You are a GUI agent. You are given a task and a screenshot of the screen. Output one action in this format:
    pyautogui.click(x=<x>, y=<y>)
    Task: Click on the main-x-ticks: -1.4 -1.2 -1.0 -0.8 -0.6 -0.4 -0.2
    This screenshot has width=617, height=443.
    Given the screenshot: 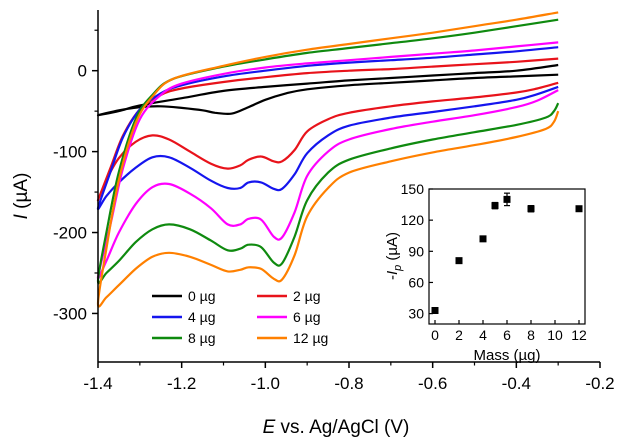 What is the action you would take?
    pyautogui.click(x=349, y=377)
    